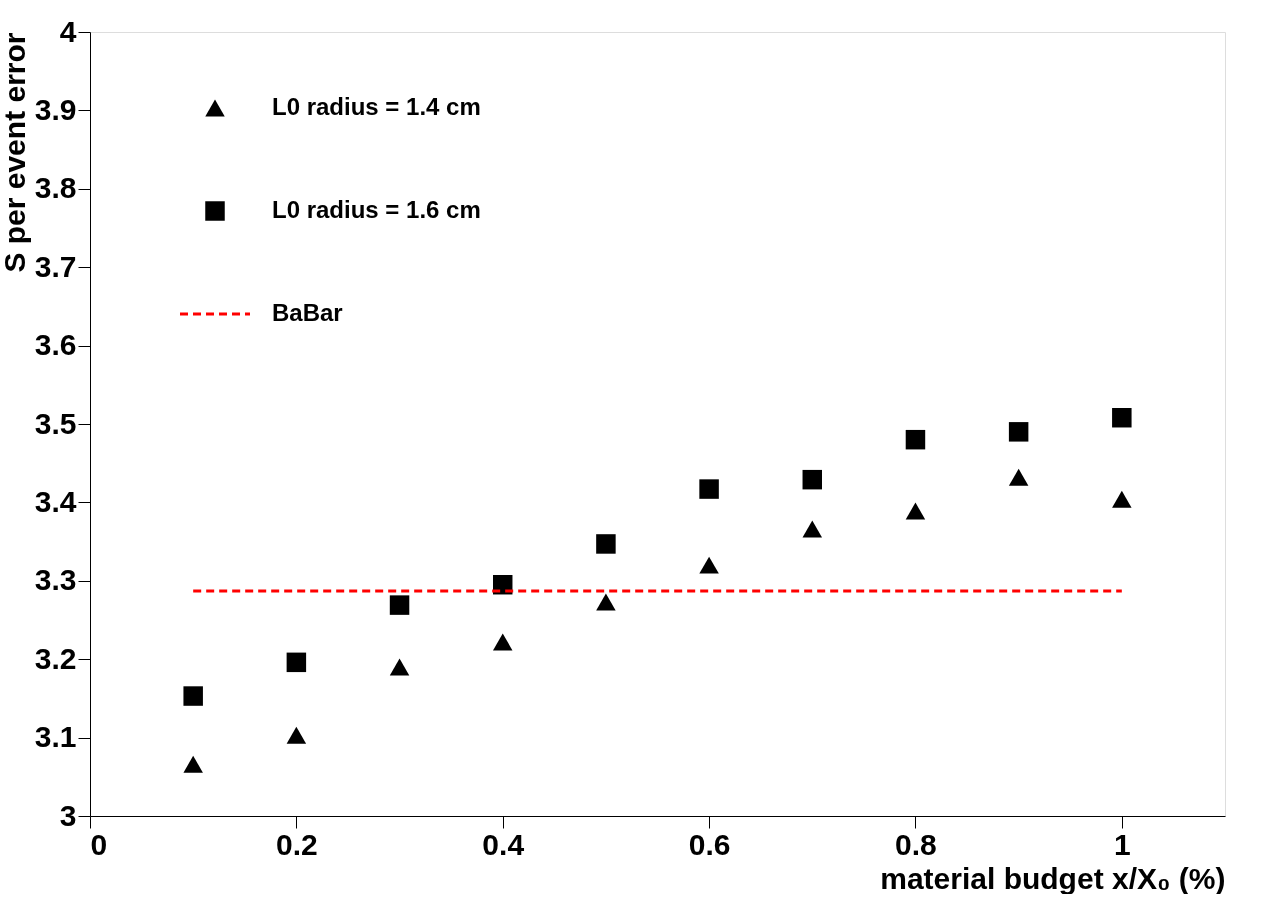 The image size is (1288, 915). What do you see at coordinates (709, 844) in the screenshot?
I see `x-tick-label: 0.6` at bounding box center [709, 844].